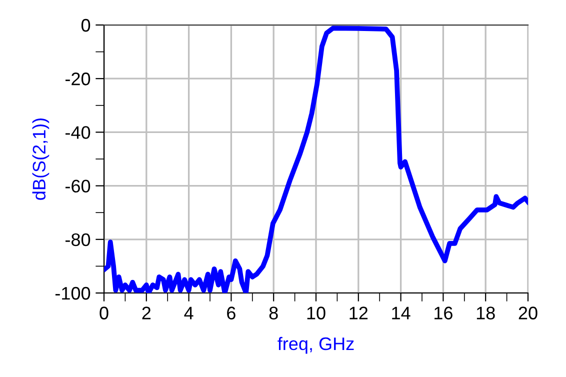 Image resolution: width=566 pixels, height=377 pixels. Describe the element at coordinates (443, 313) in the screenshot. I see `x-tick-label: 16` at that location.